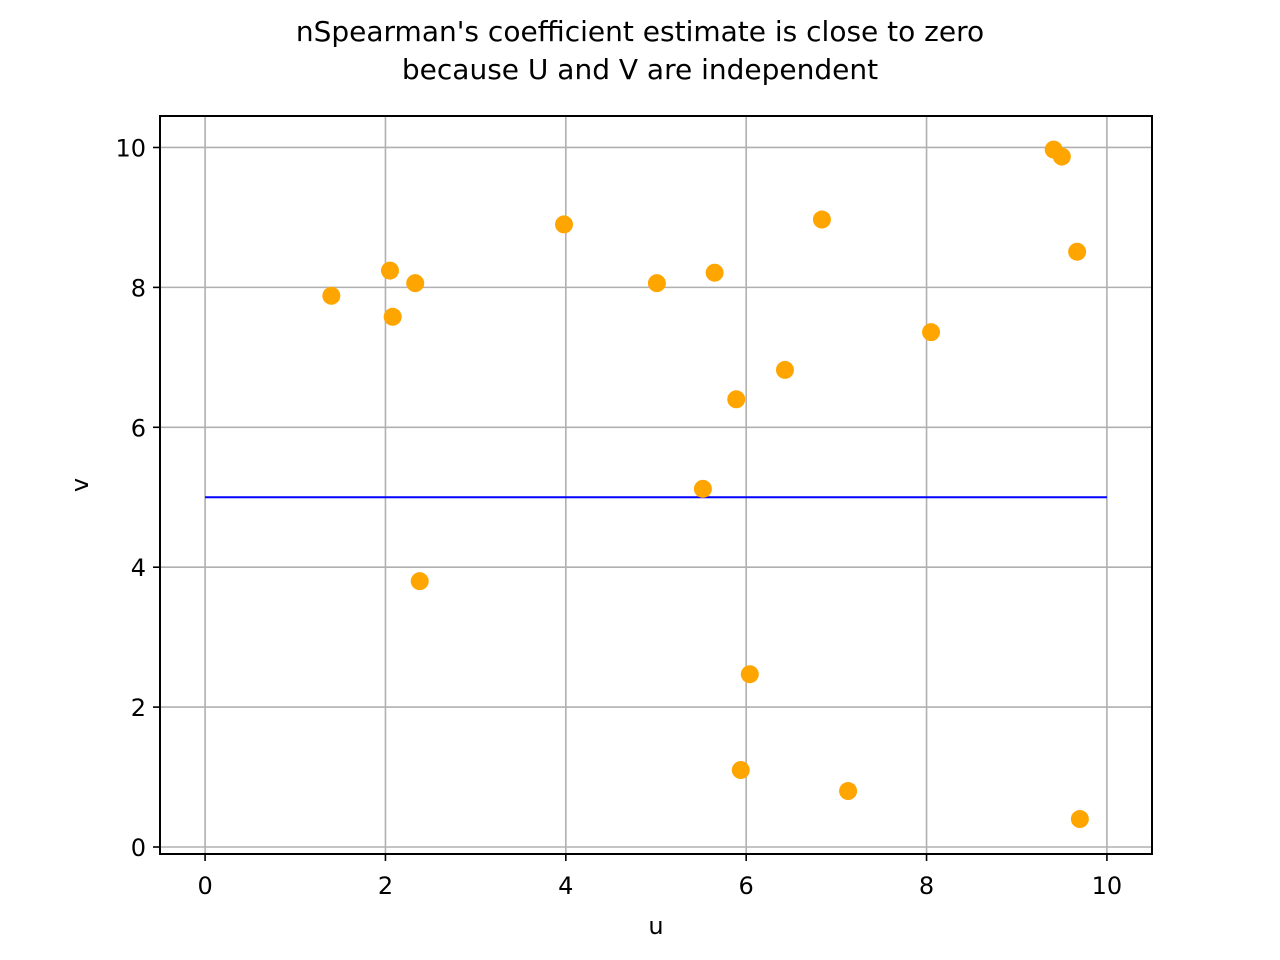  What do you see at coordinates (655, 926) in the screenshot?
I see `x-axis-label: u` at bounding box center [655, 926].